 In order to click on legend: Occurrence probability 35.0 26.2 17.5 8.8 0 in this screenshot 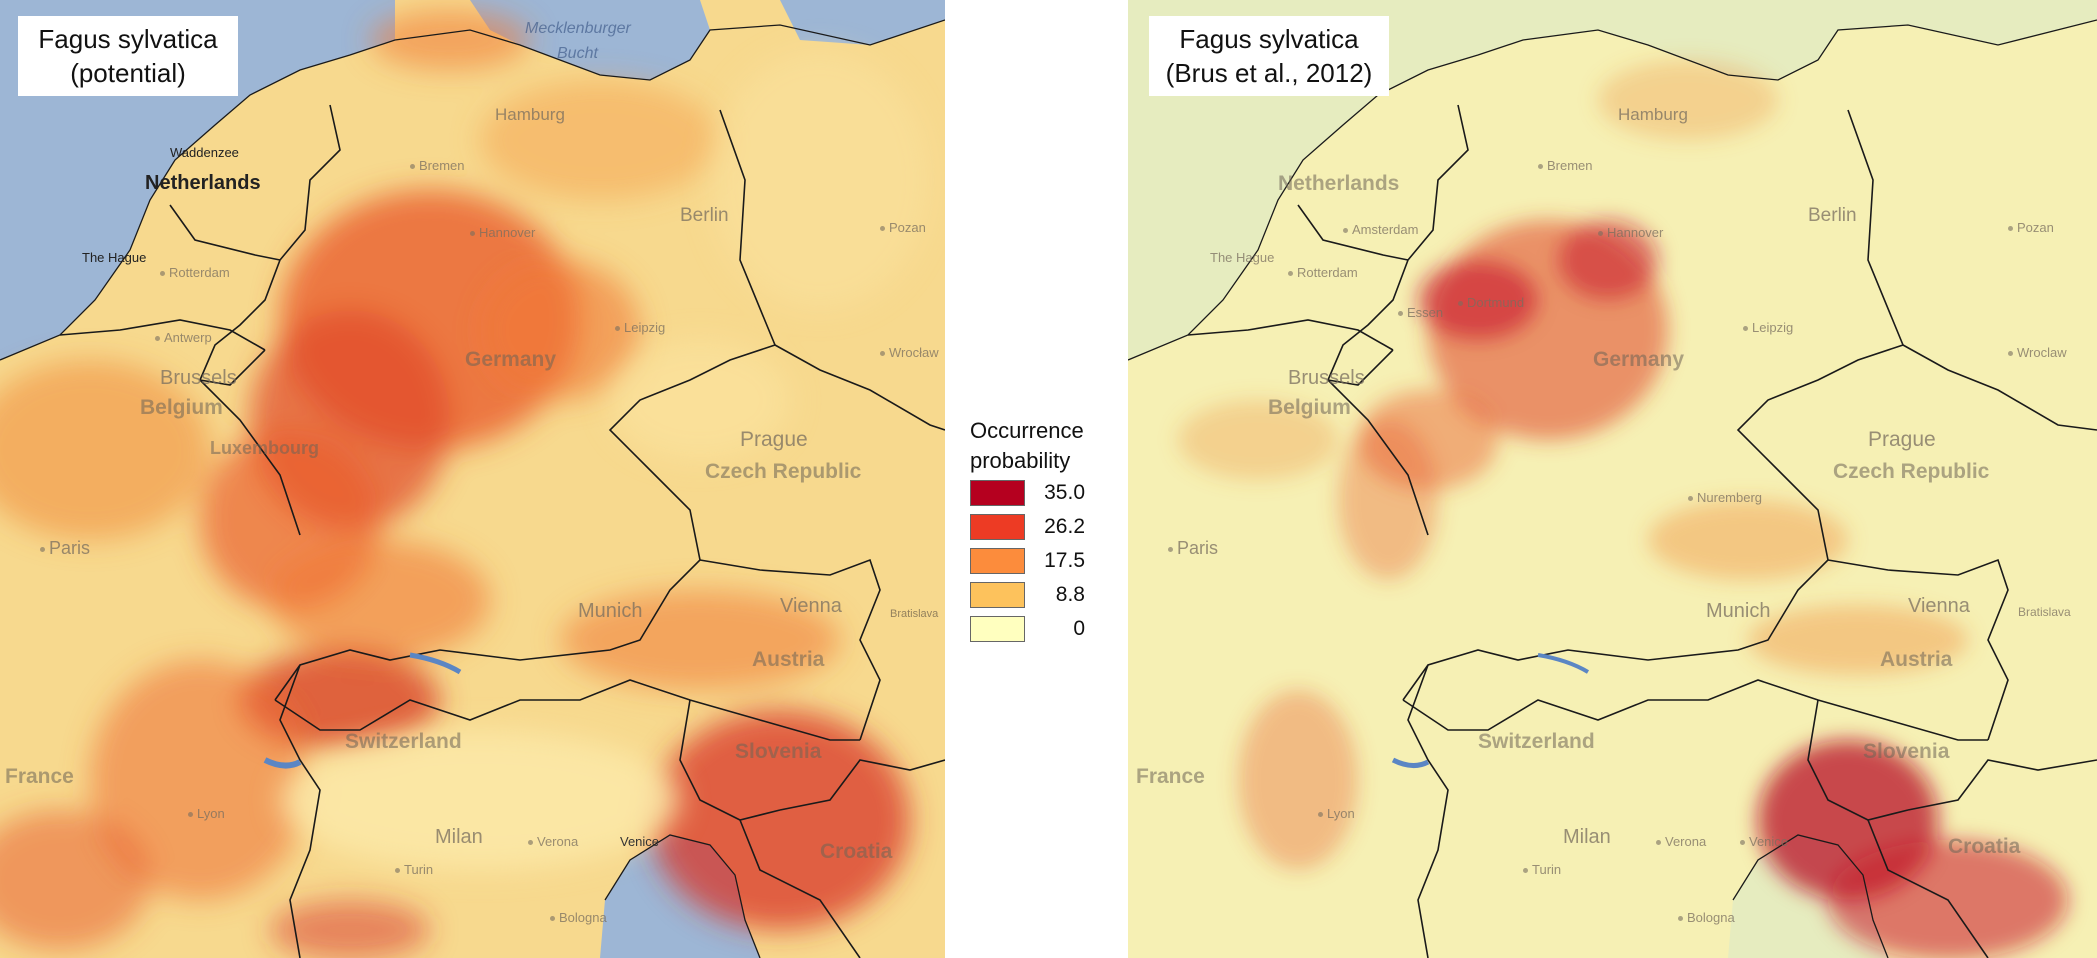, I will do `click(1045, 531)`.